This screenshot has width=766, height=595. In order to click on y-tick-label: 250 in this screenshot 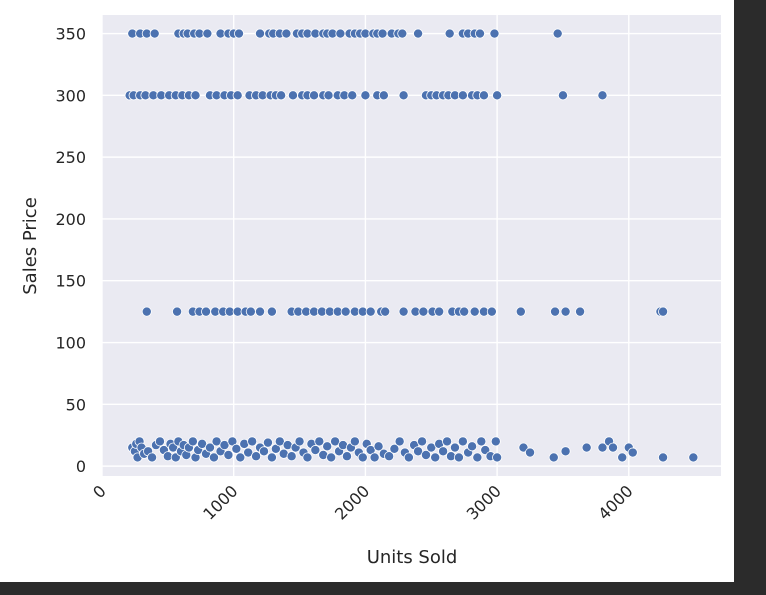, I will do `click(70, 157)`.